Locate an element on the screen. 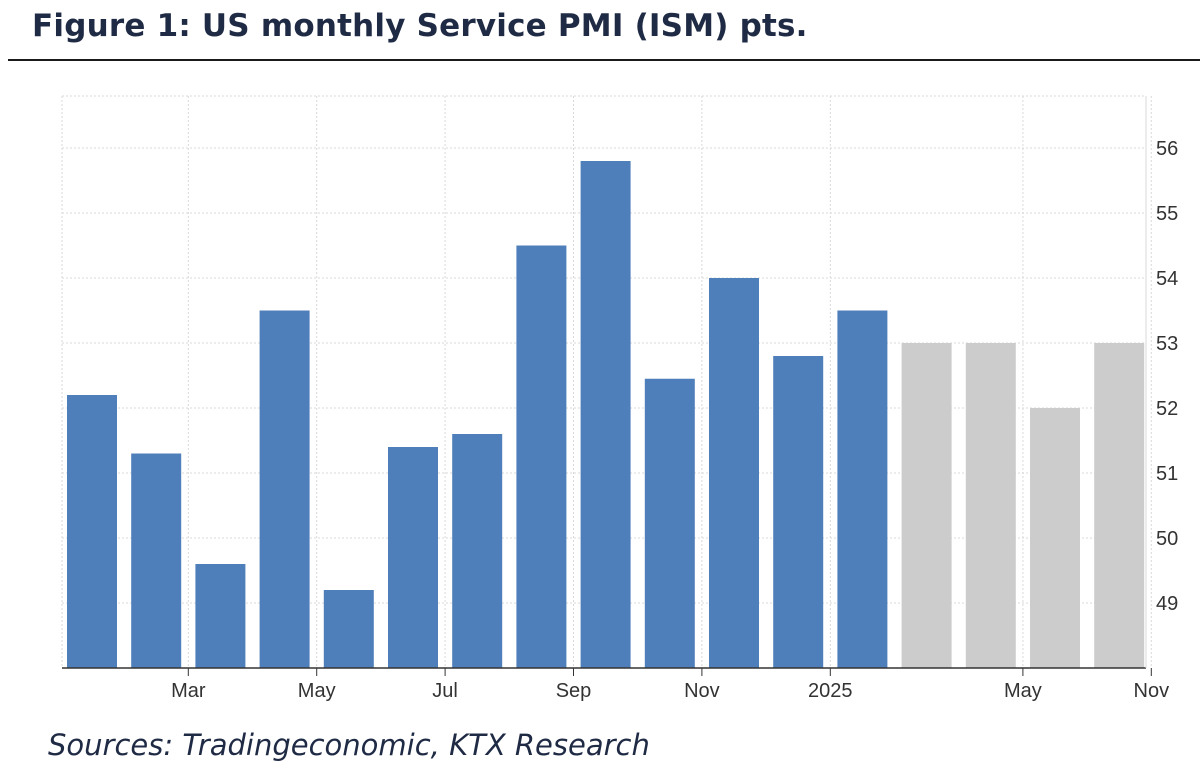 This screenshot has width=1200, height=775. y-tick-label: 56 is located at coordinates (1167, 149).